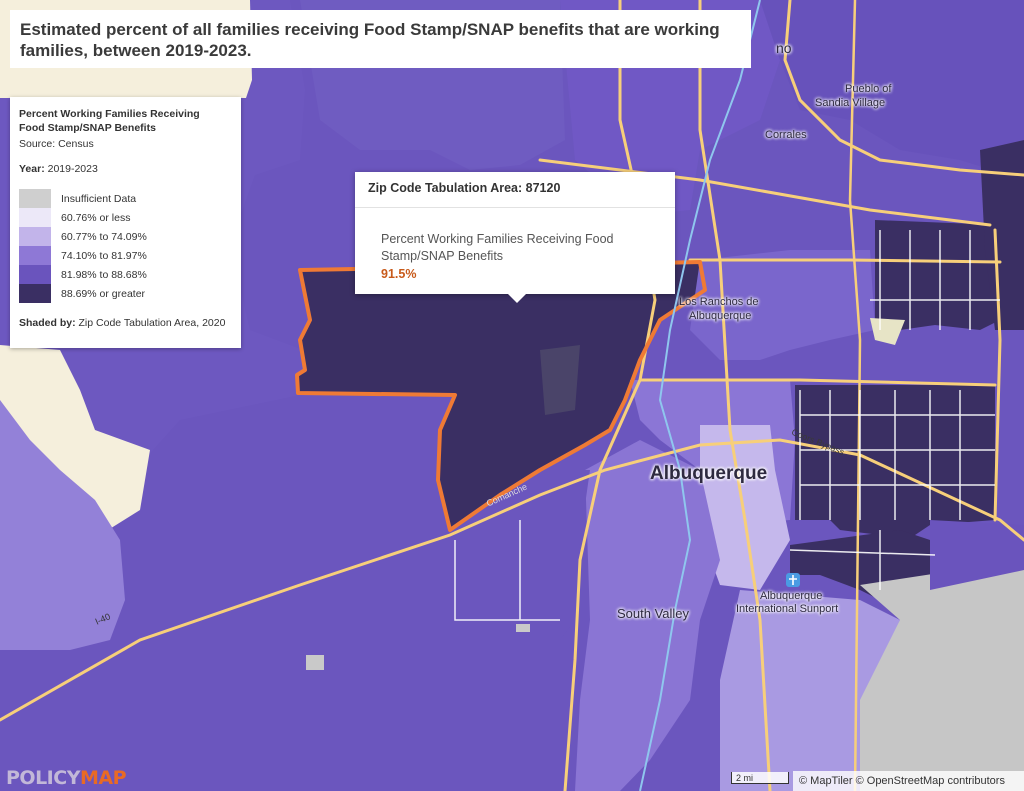 The width and height of the screenshot is (1024, 791). I want to click on legend-class-row: 74.10% to 81.97%, so click(125, 255).